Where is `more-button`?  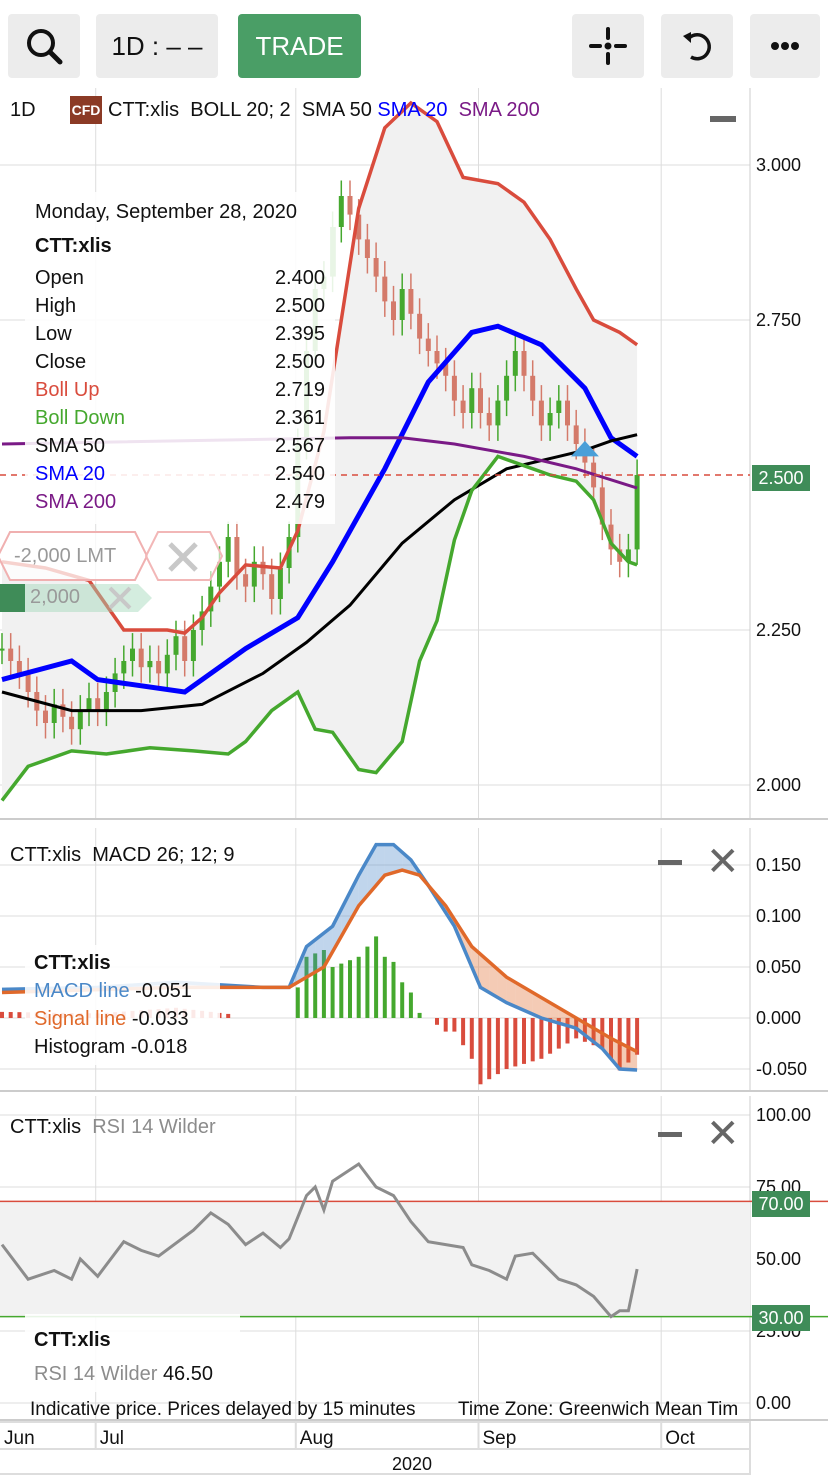
more-button is located at coordinates (785, 46).